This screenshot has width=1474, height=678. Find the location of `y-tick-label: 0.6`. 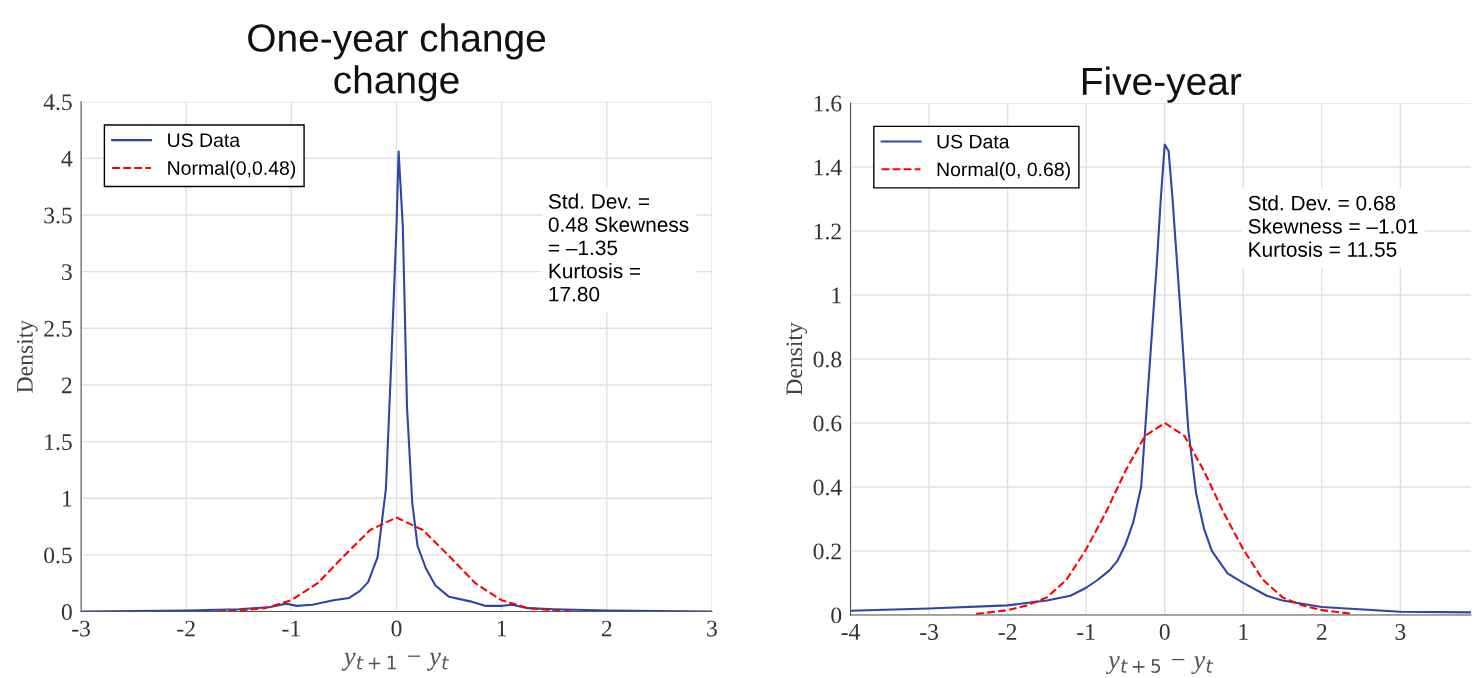

y-tick-label: 0.6 is located at coordinates (827, 423).